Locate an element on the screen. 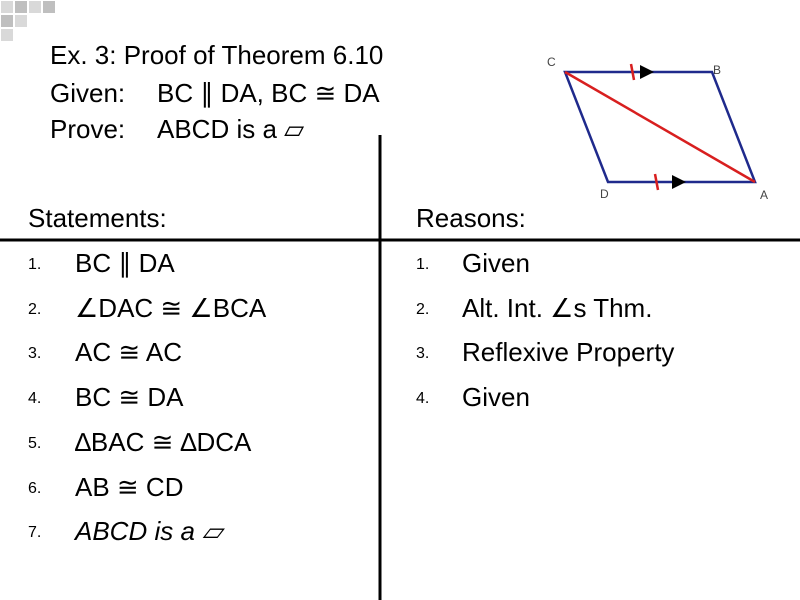 This screenshot has width=800, height=600. statement-number: 3. is located at coordinates (35, 354).